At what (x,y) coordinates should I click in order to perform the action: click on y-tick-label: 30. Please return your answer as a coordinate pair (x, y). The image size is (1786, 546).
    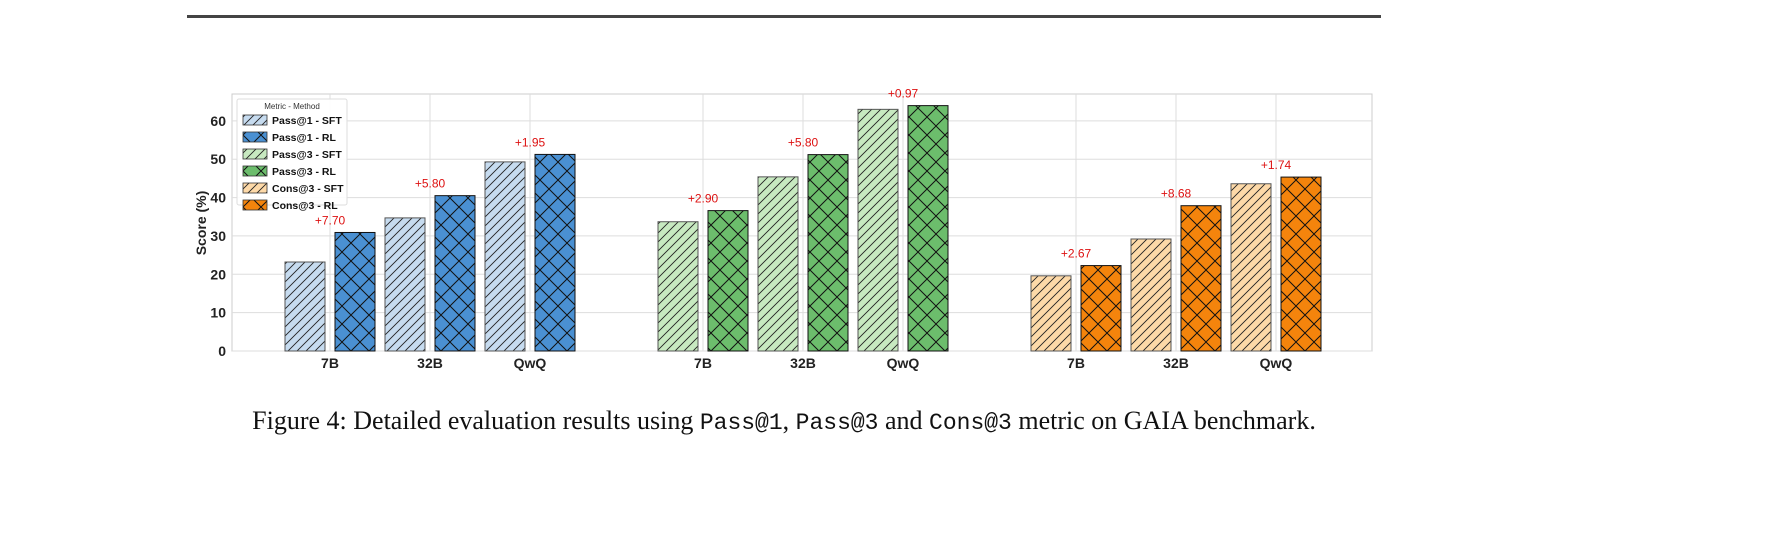
    Looking at the image, I should click on (218, 236).